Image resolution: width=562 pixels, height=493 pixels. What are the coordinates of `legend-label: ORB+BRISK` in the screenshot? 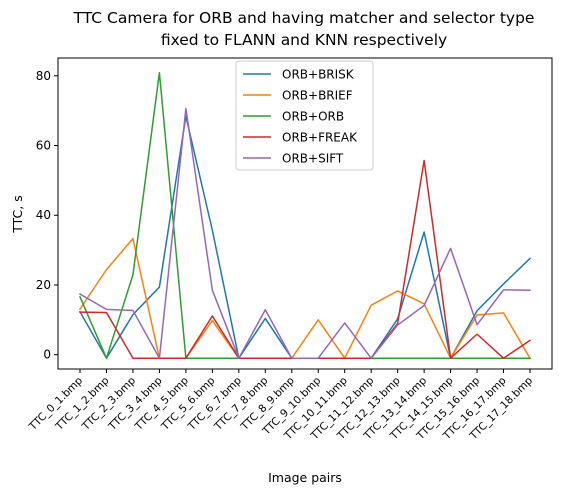 It's located at (318, 75).